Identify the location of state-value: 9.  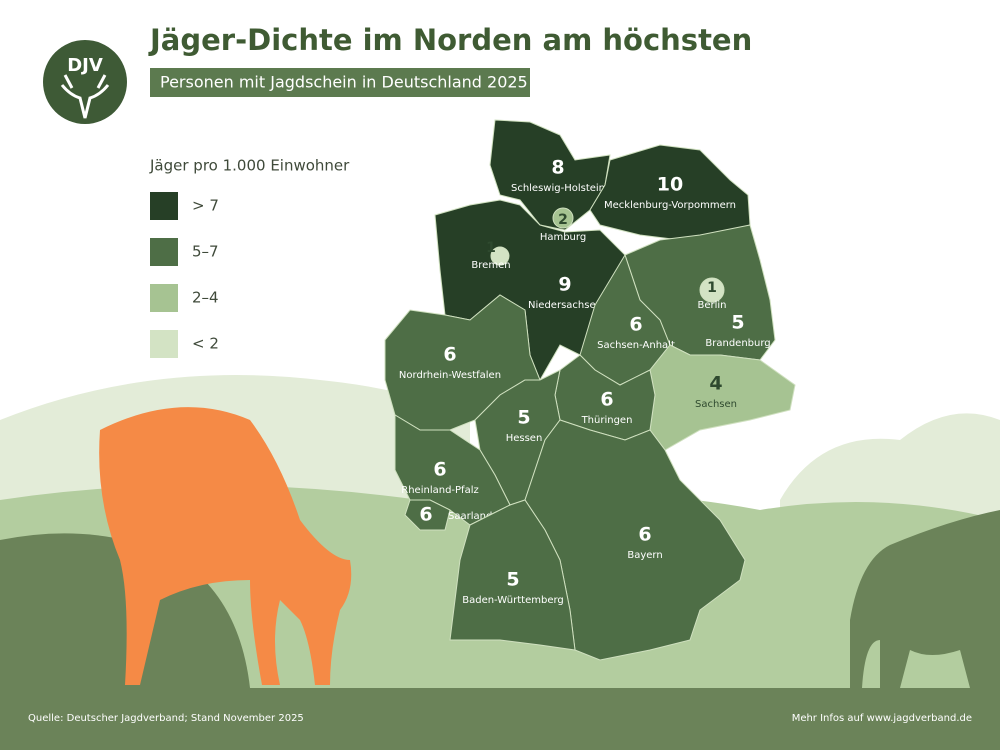
(564, 285).